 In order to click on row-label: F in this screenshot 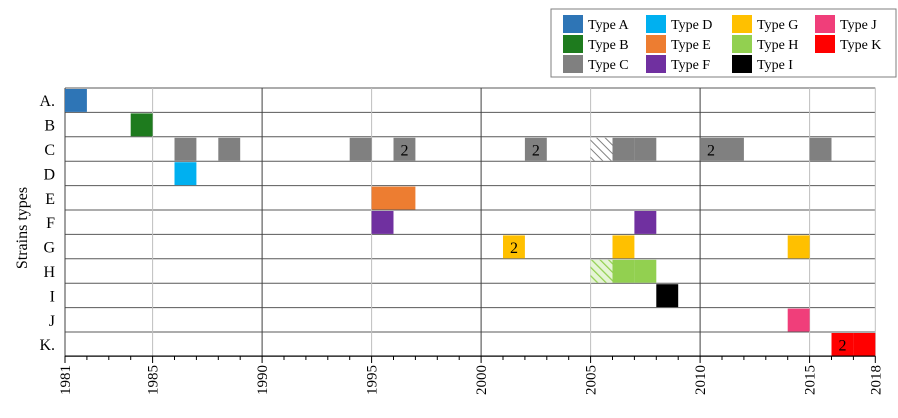, I will do `click(50, 223)`.